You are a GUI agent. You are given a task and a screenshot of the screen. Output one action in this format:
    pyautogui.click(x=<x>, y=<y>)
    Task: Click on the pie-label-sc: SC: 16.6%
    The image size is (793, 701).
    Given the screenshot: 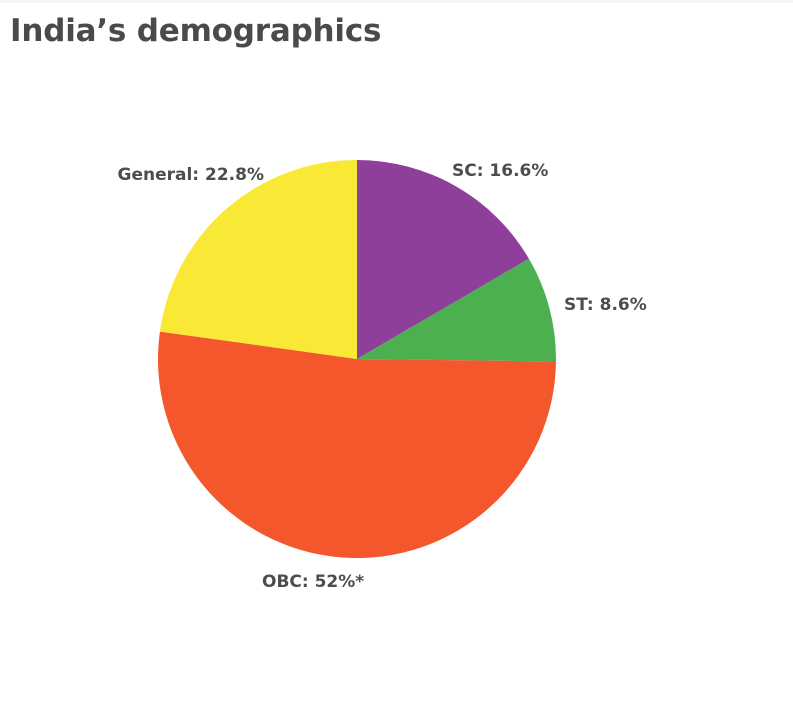 What is the action you would take?
    pyautogui.click(x=500, y=171)
    